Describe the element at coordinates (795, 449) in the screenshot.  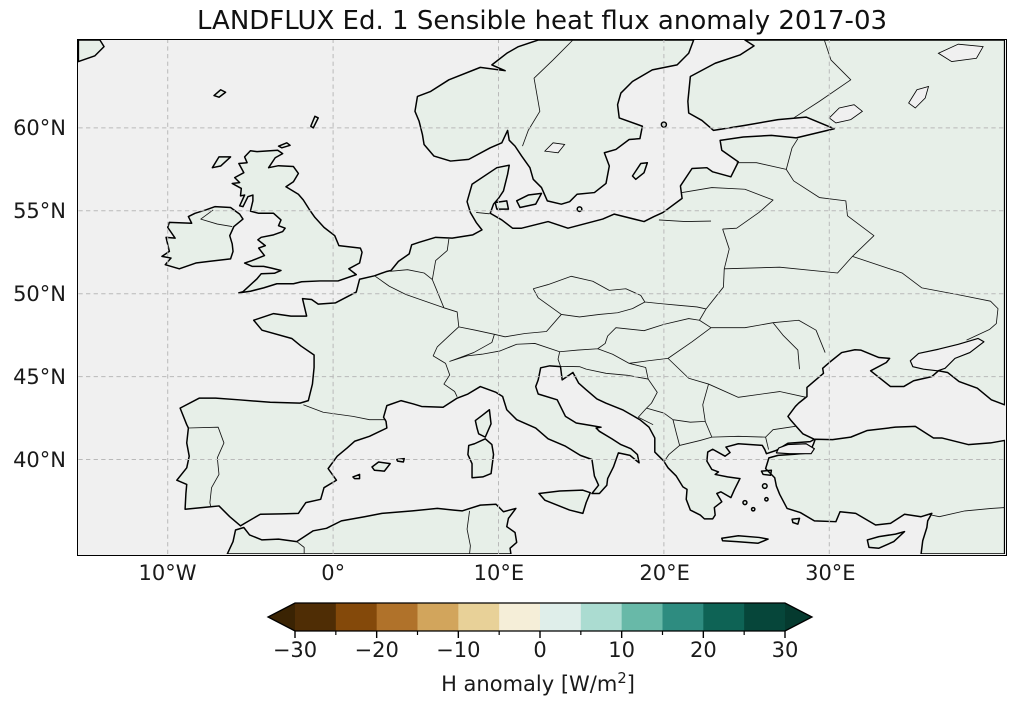
I see `sea-of-marmara` at that location.